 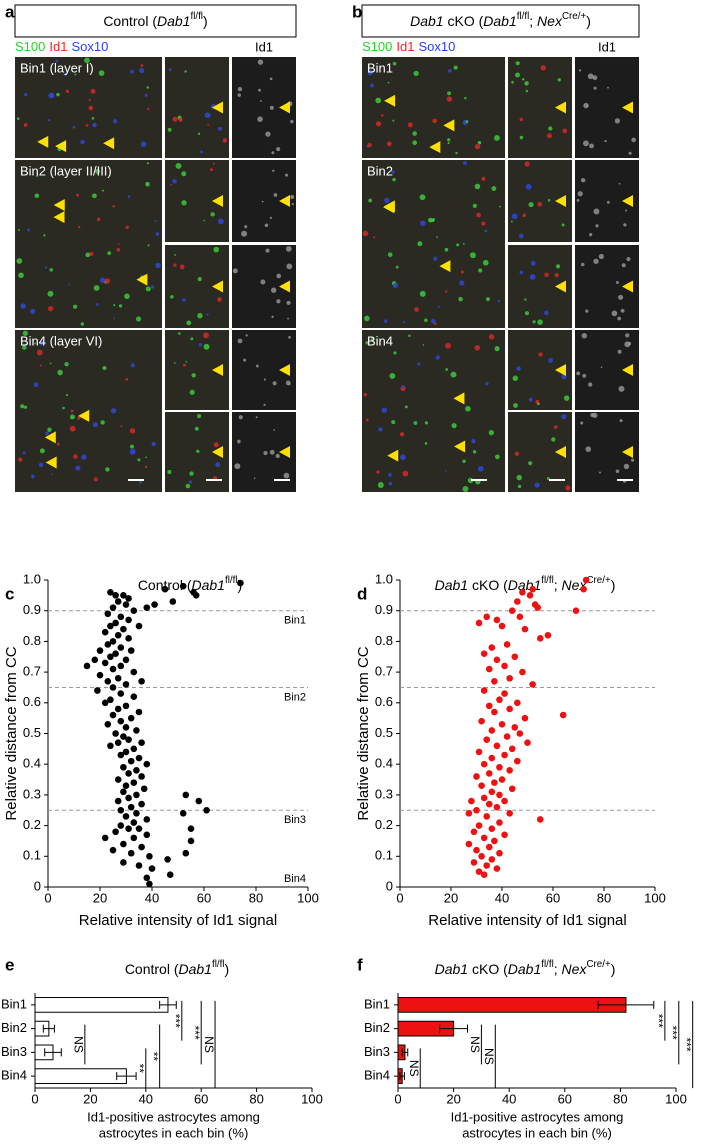 What do you see at coordinates (205, 21) in the screenshot?
I see `title-part: )` at bounding box center [205, 21].